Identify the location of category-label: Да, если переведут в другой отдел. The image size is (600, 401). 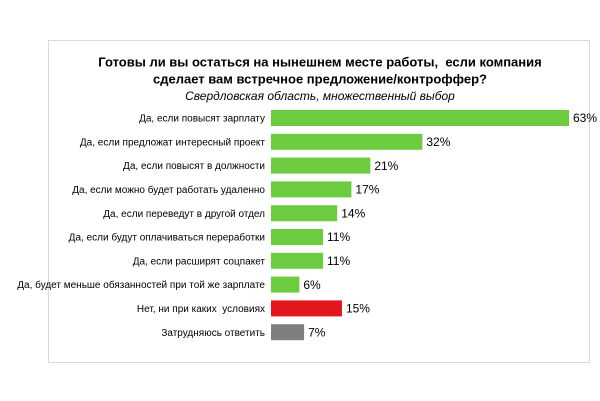
(184, 214).